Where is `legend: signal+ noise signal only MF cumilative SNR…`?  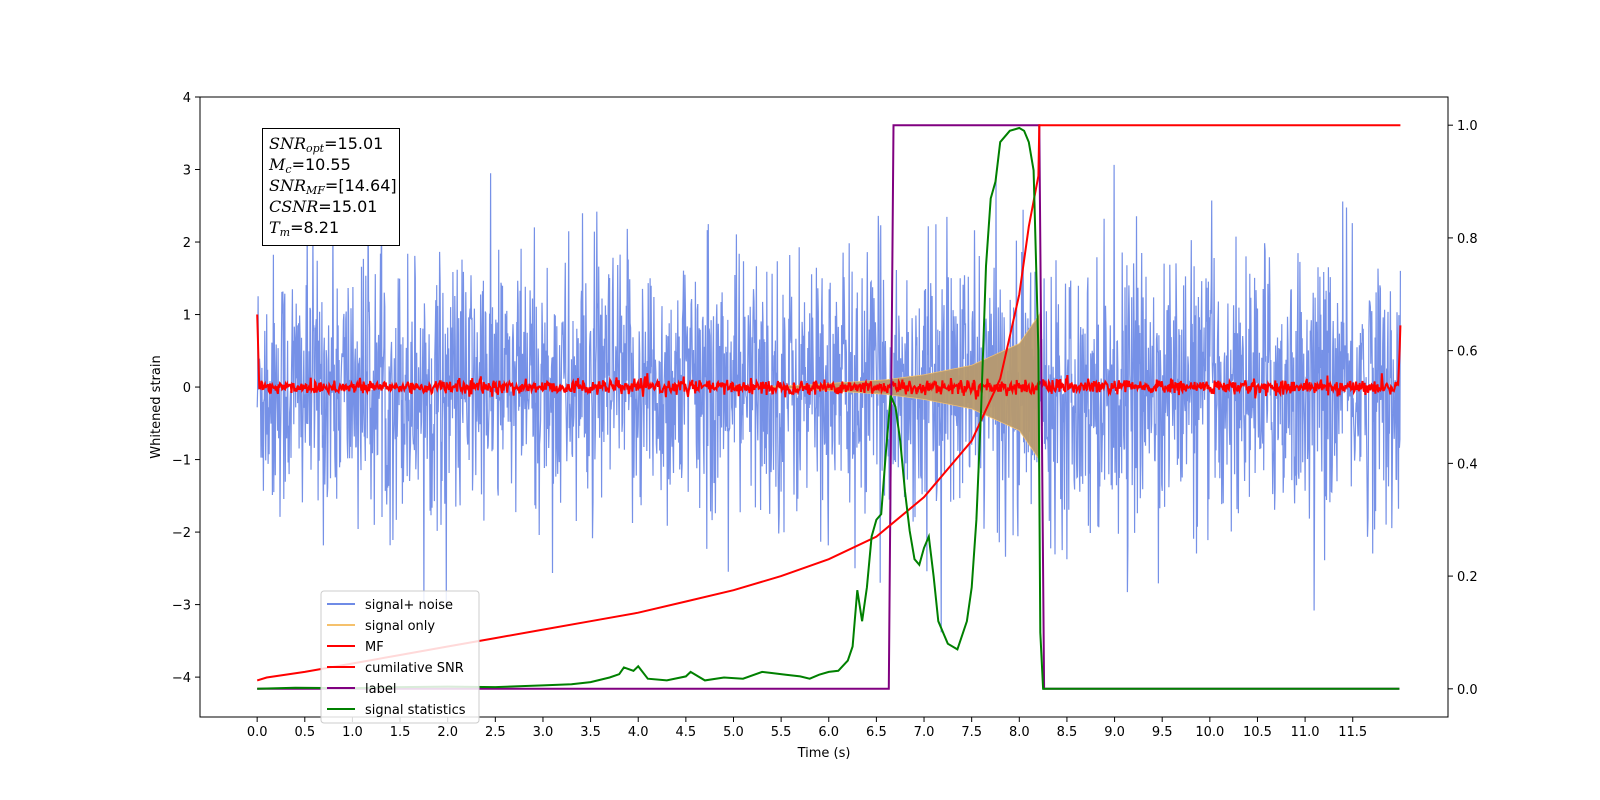 legend: signal+ noise signal only MF cumilative SNR… is located at coordinates (400, 657).